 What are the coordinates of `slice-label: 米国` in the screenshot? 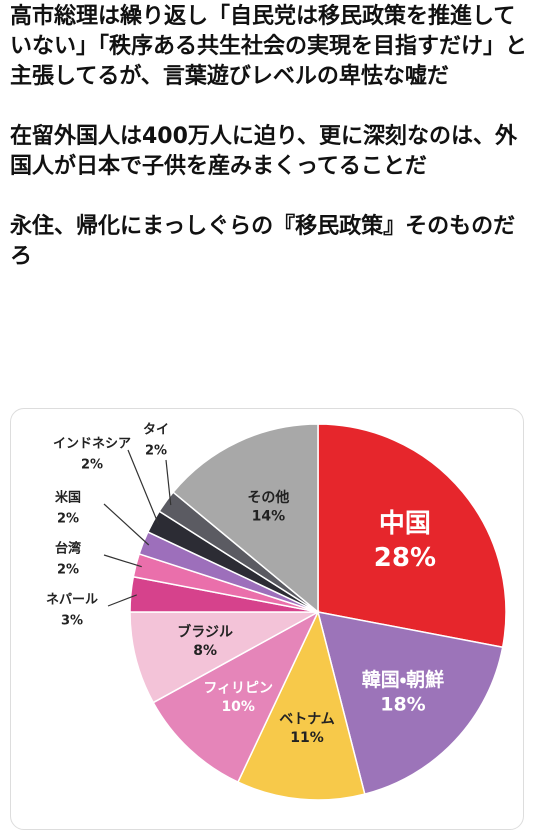 It's located at (68, 498).